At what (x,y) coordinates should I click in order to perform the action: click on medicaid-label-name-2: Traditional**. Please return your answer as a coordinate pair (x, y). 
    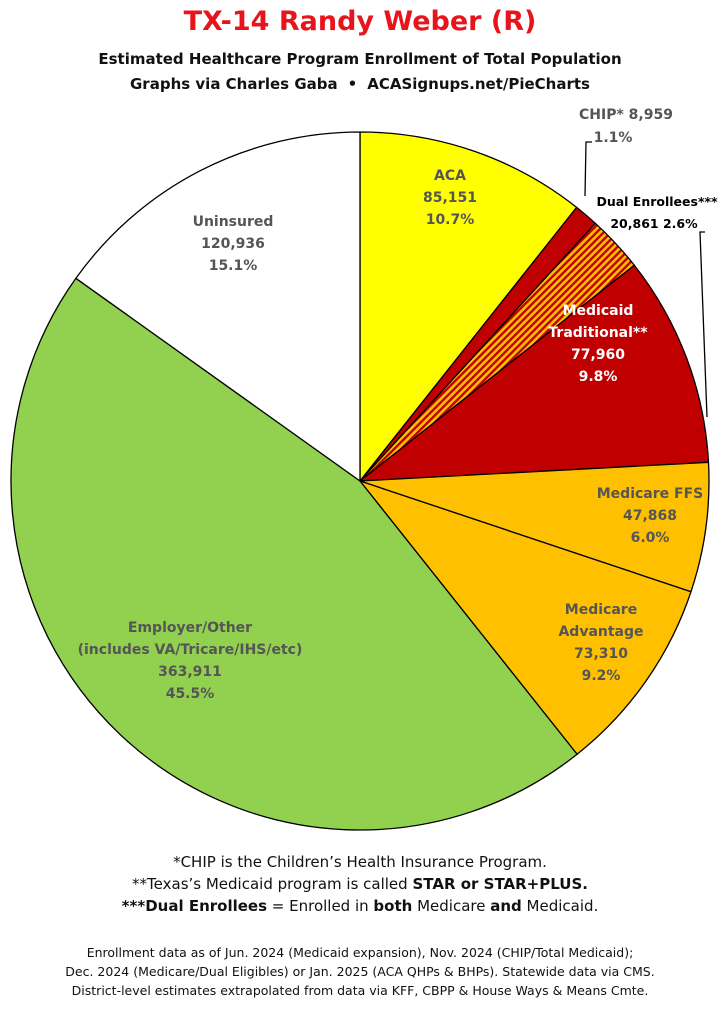
    Looking at the image, I should click on (598, 333).